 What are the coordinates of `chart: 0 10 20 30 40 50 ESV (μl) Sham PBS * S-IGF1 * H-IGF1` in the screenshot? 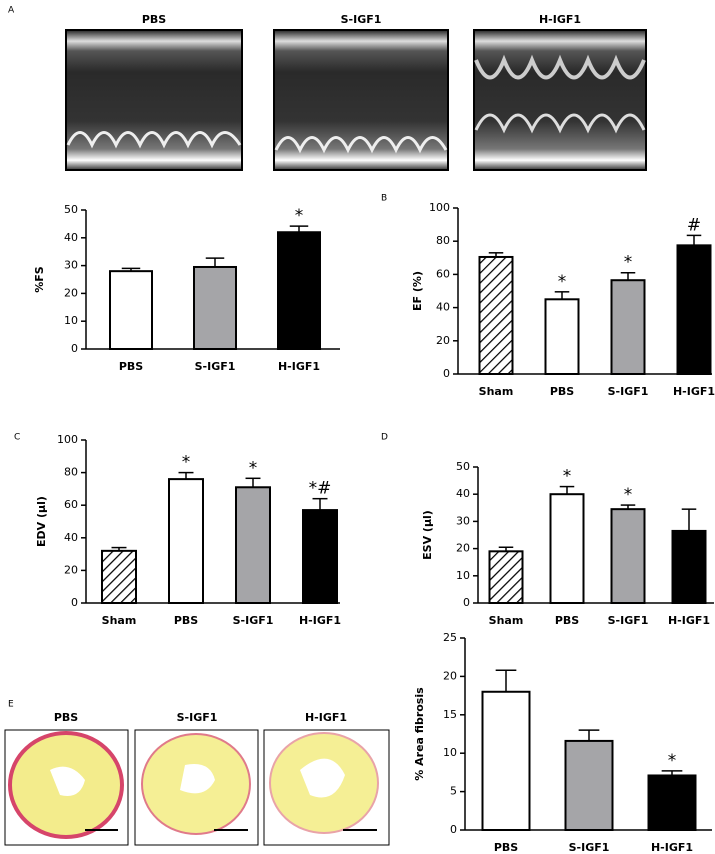 It's located at (567, 543).